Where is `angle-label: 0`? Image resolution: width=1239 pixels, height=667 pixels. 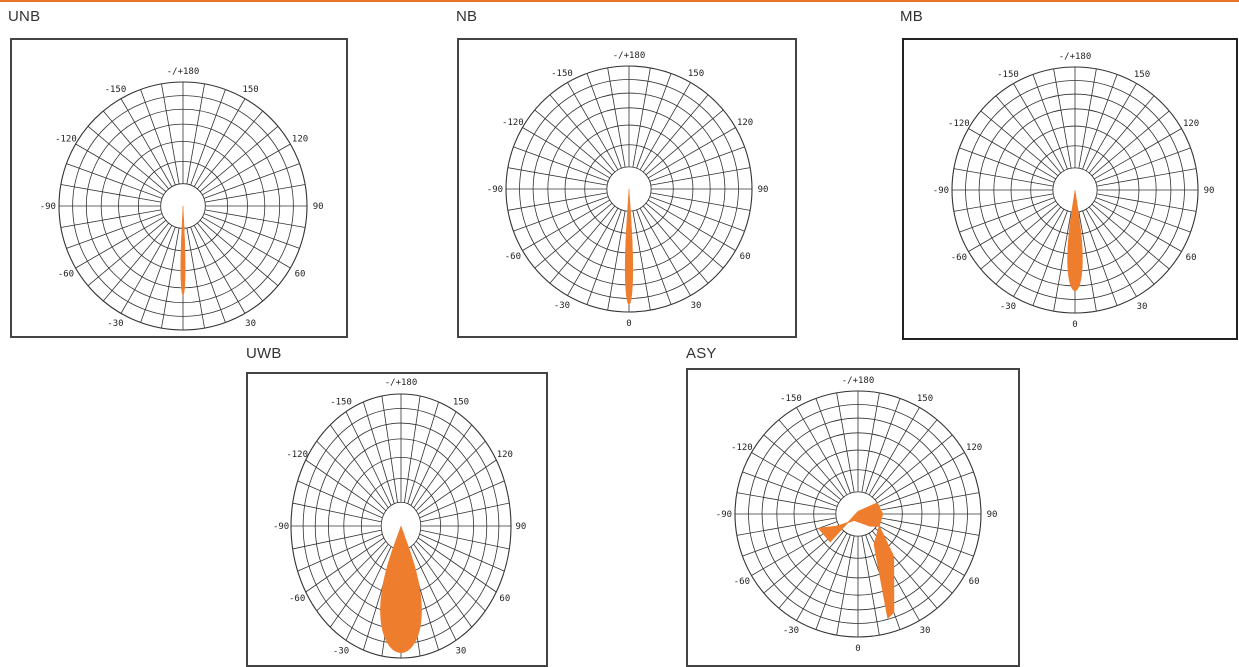
angle-label: 0 is located at coordinates (628, 324).